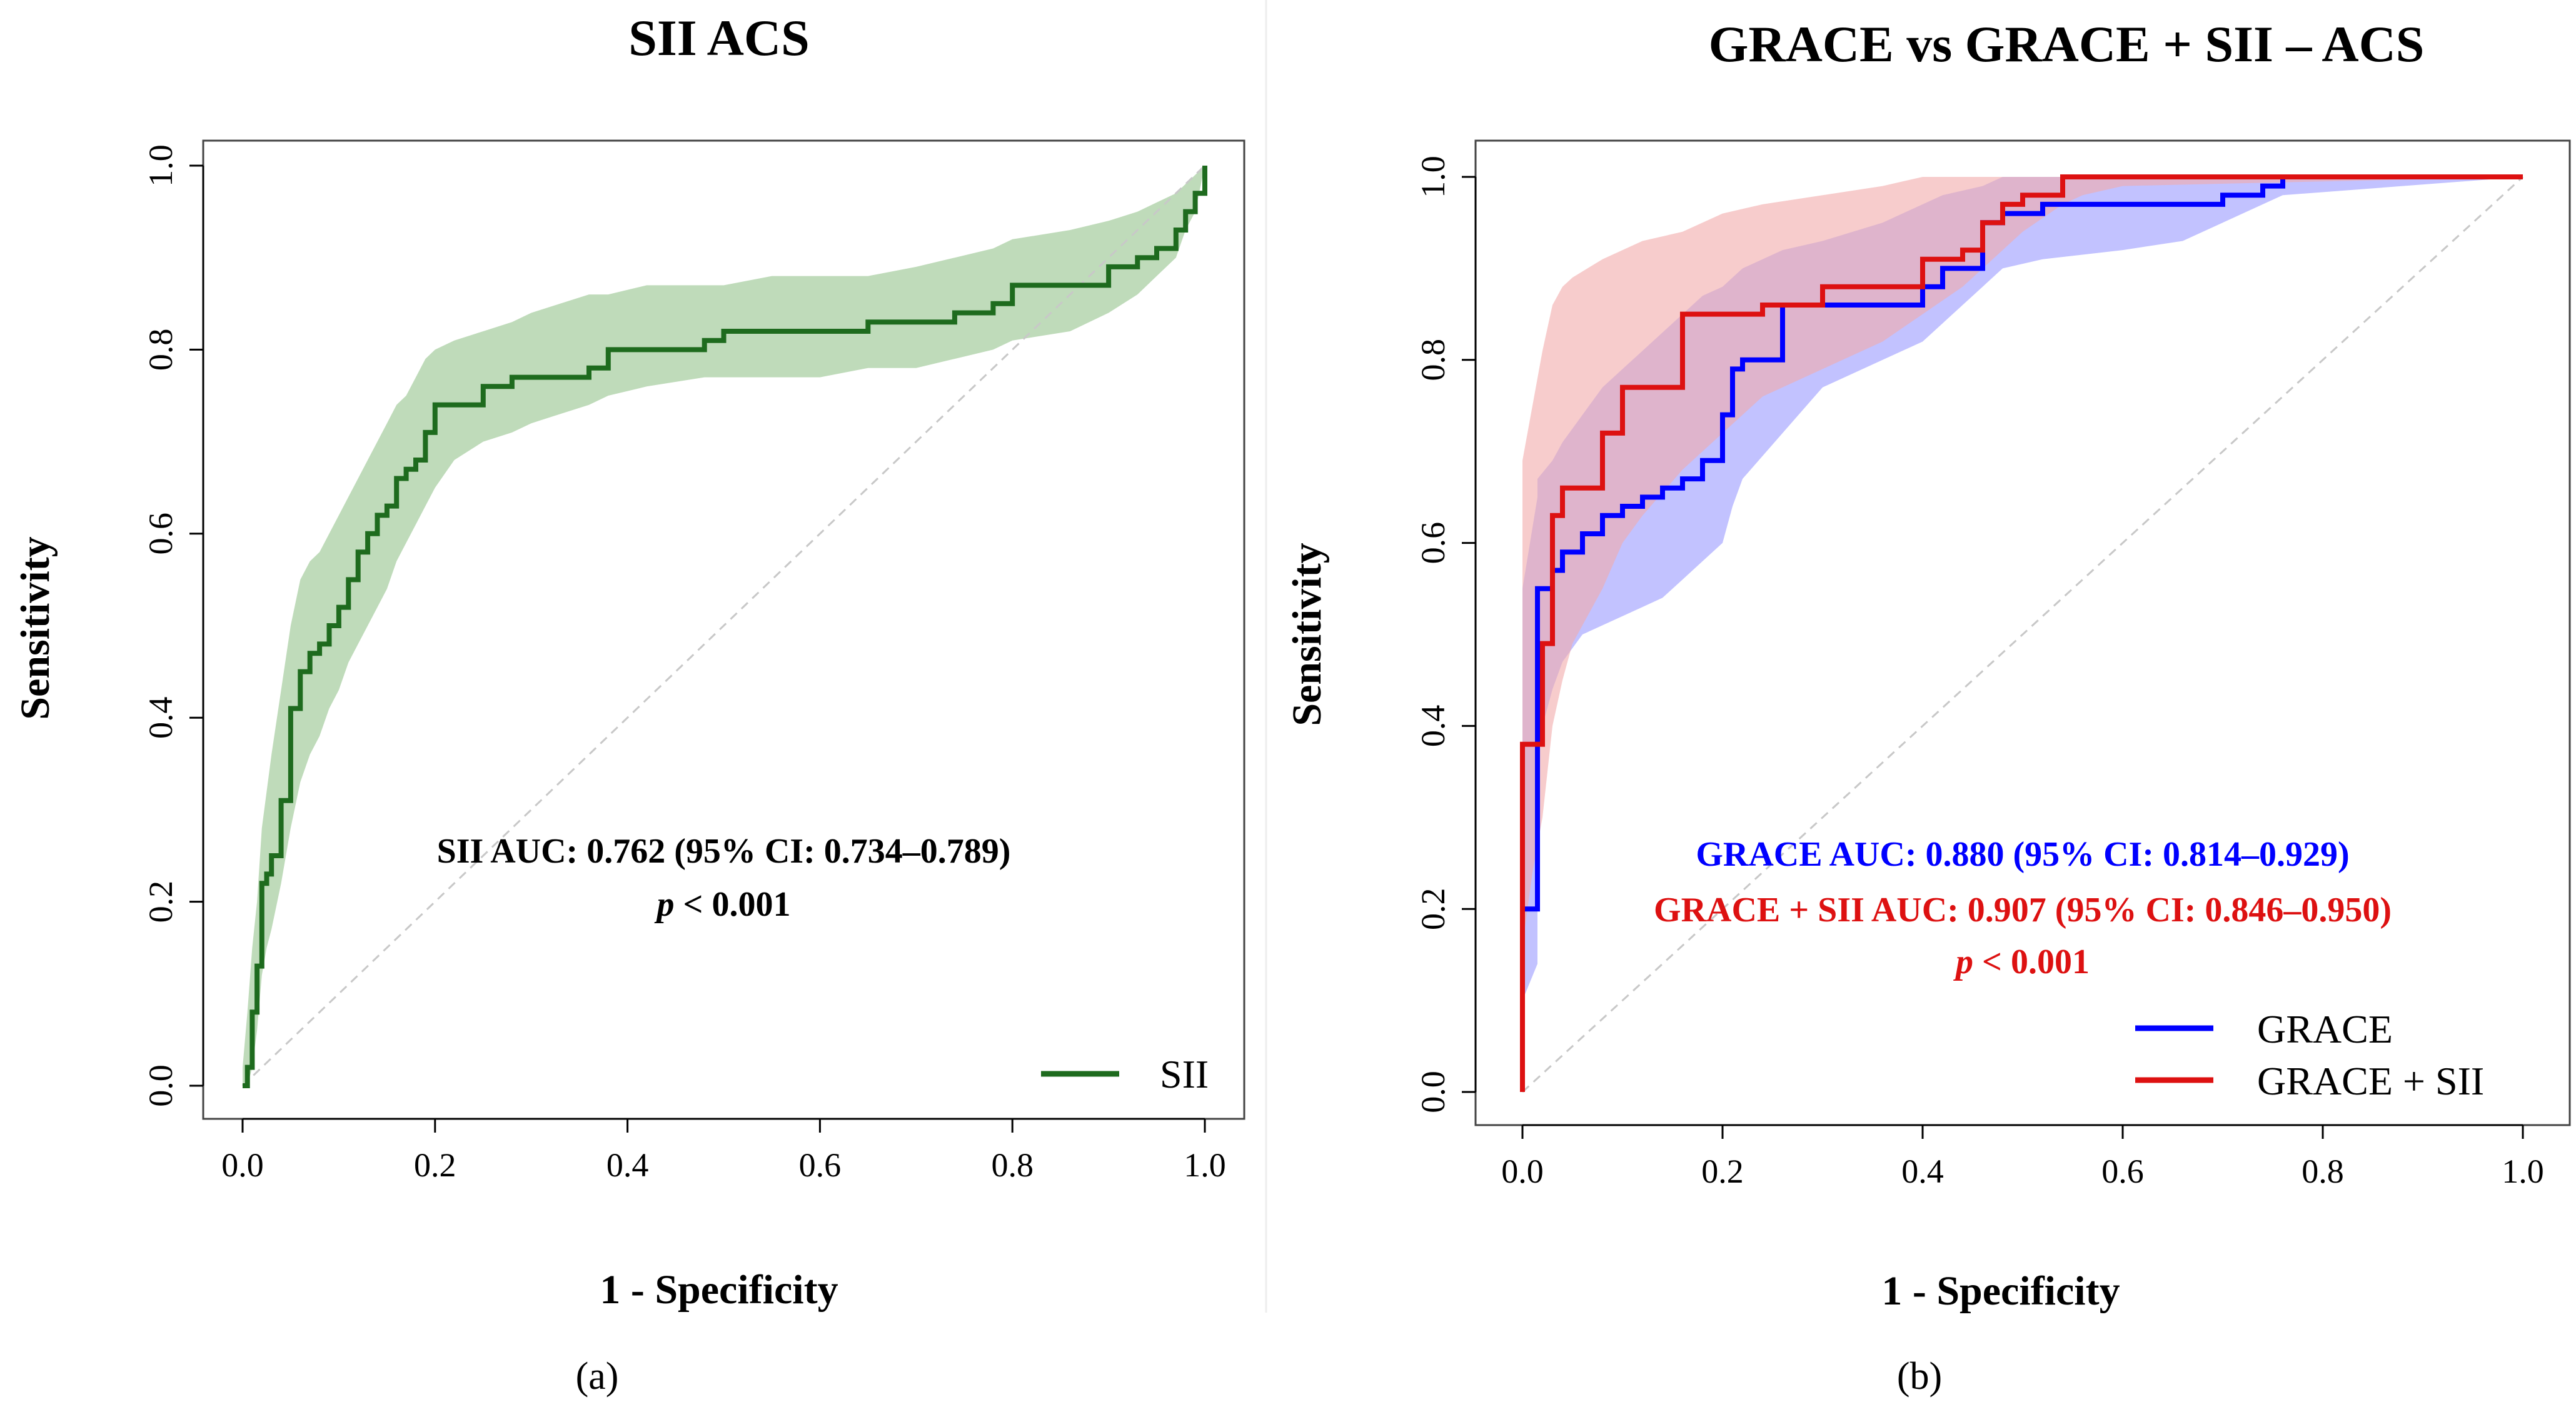 The height and width of the screenshot is (1407, 2576). What do you see at coordinates (2022, 855) in the screenshot?
I see `auc-annotation: GRACE AUC: 0.880 (95% CI: 0.814–0.929)` at bounding box center [2022, 855].